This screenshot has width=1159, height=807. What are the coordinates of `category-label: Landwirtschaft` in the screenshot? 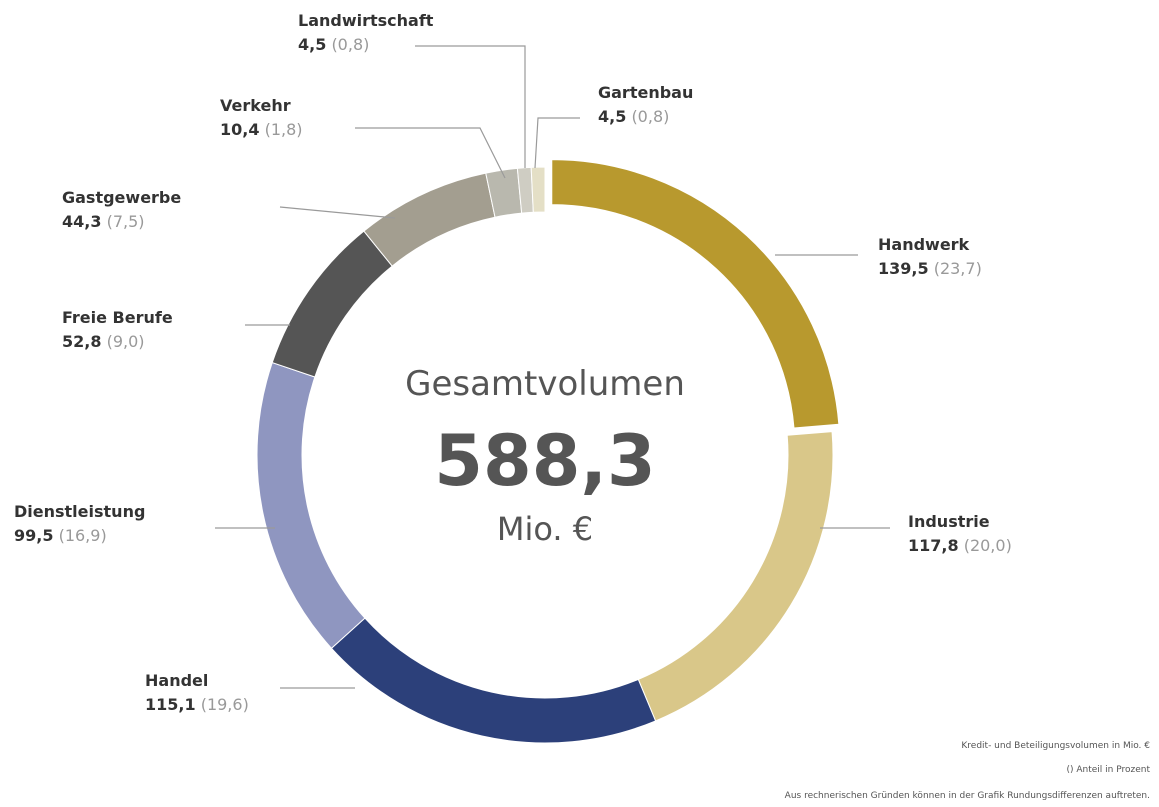 It's located at (366, 20).